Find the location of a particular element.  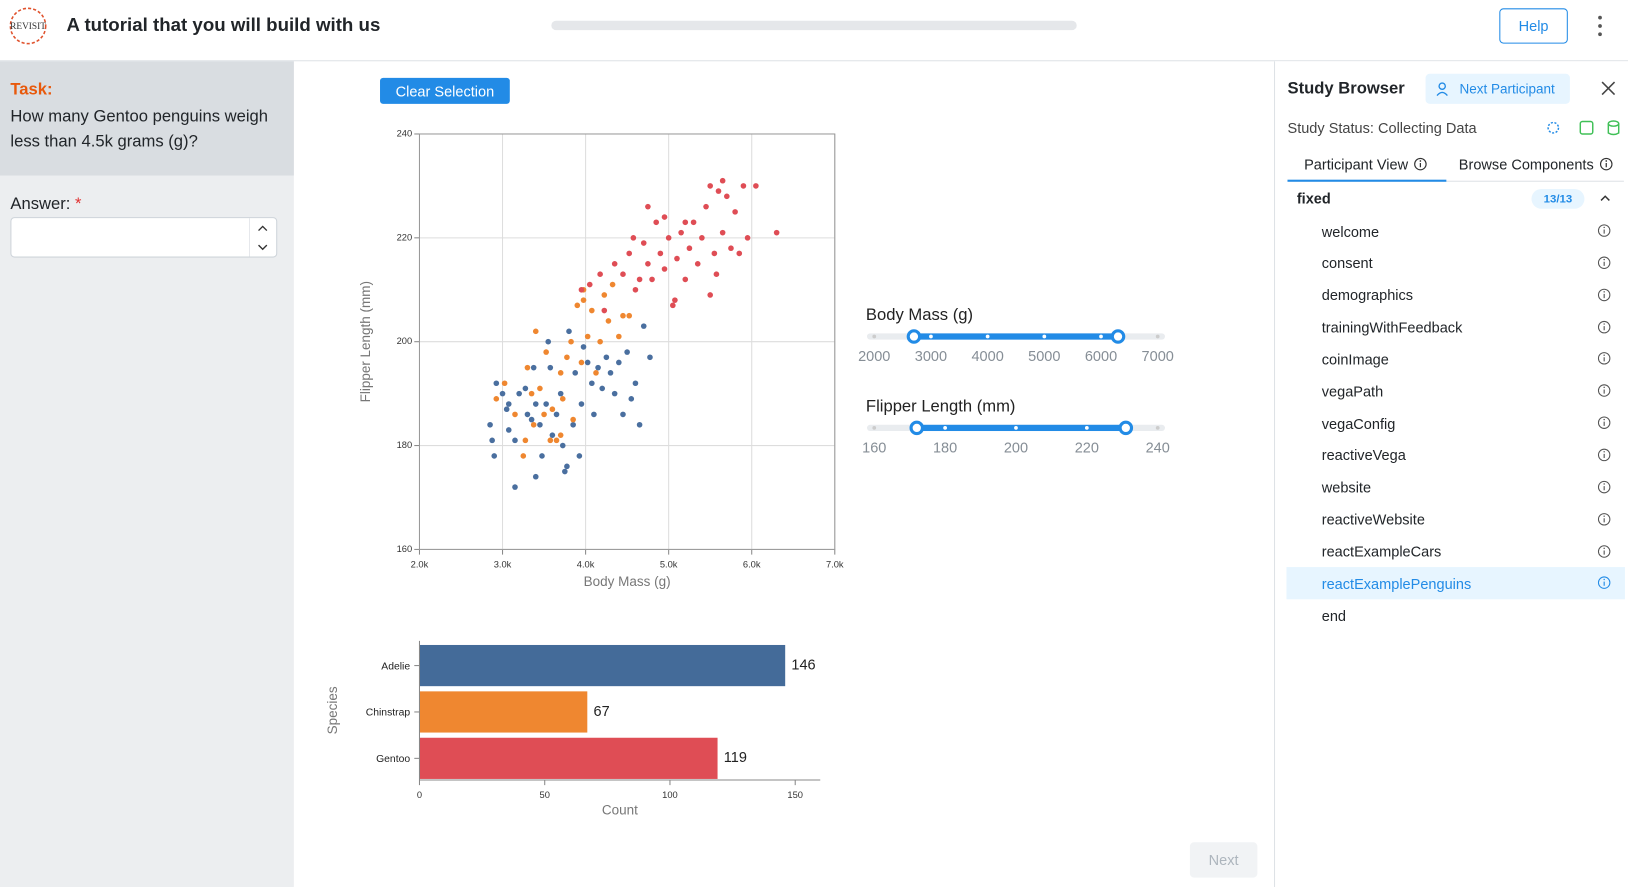

app-title: A tutorial that you will build with us is located at coordinates (223, 25).